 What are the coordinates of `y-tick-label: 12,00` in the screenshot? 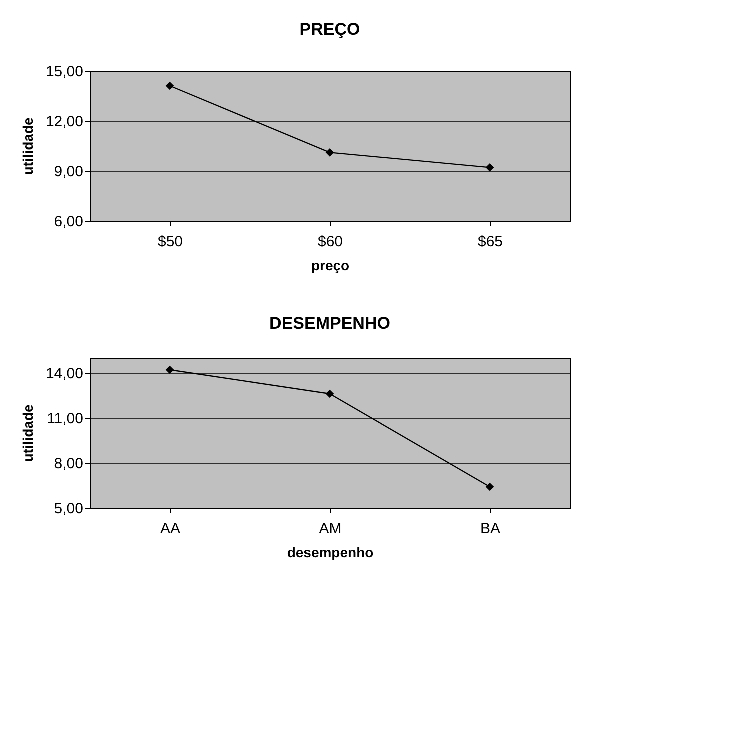 It's located at (65, 122).